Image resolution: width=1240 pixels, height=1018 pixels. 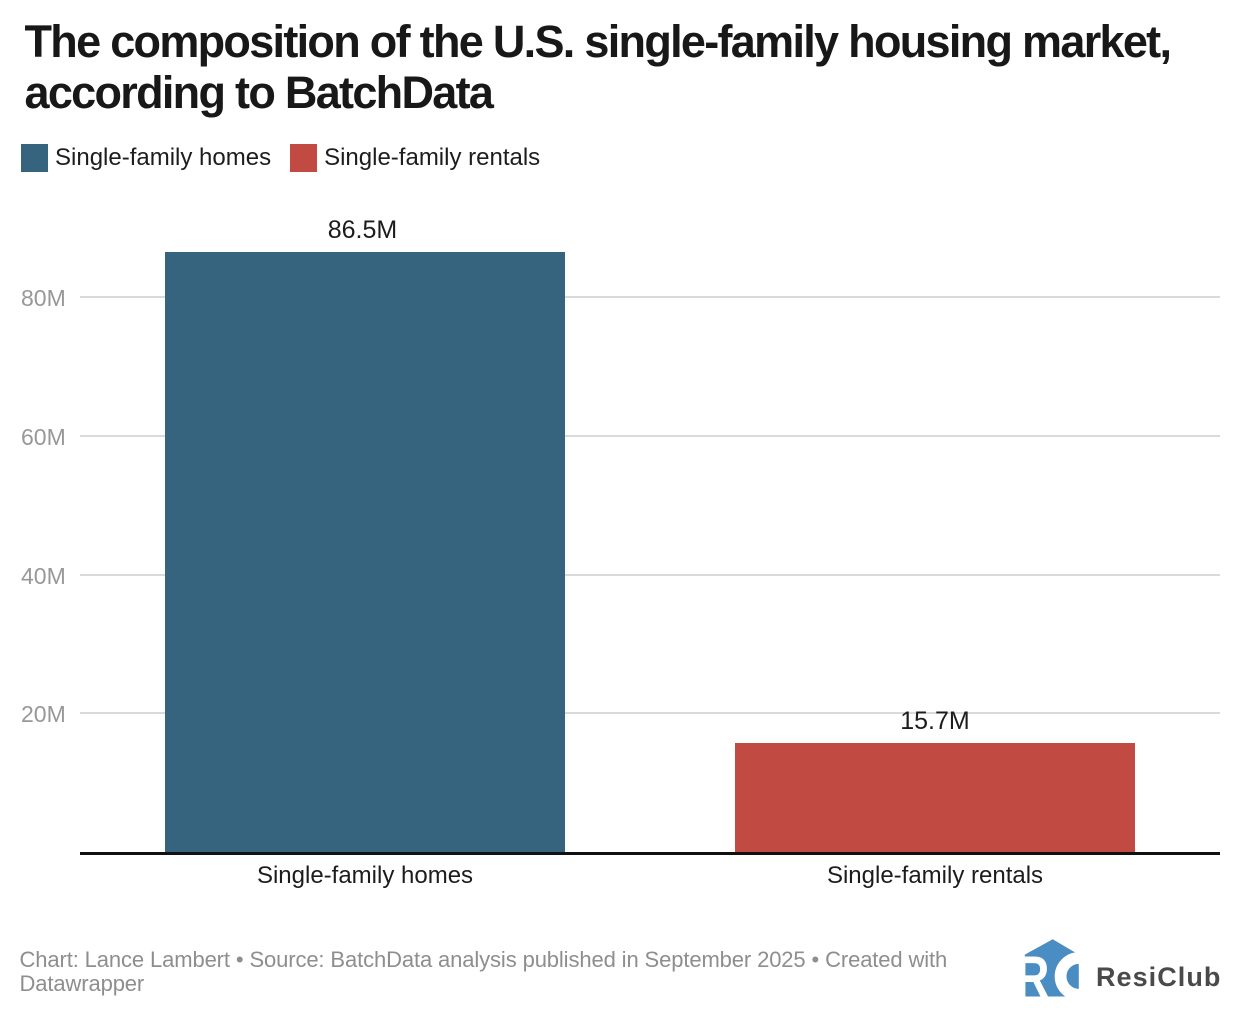 I want to click on svg-text: ResiClub, so click(x=1158, y=977).